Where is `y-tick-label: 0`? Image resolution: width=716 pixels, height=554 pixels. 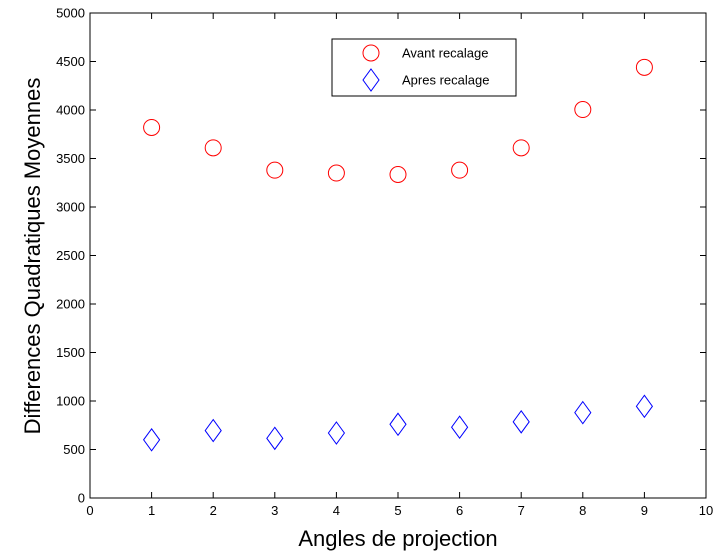 y-tick-label: 0 is located at coordinates (81, 498).